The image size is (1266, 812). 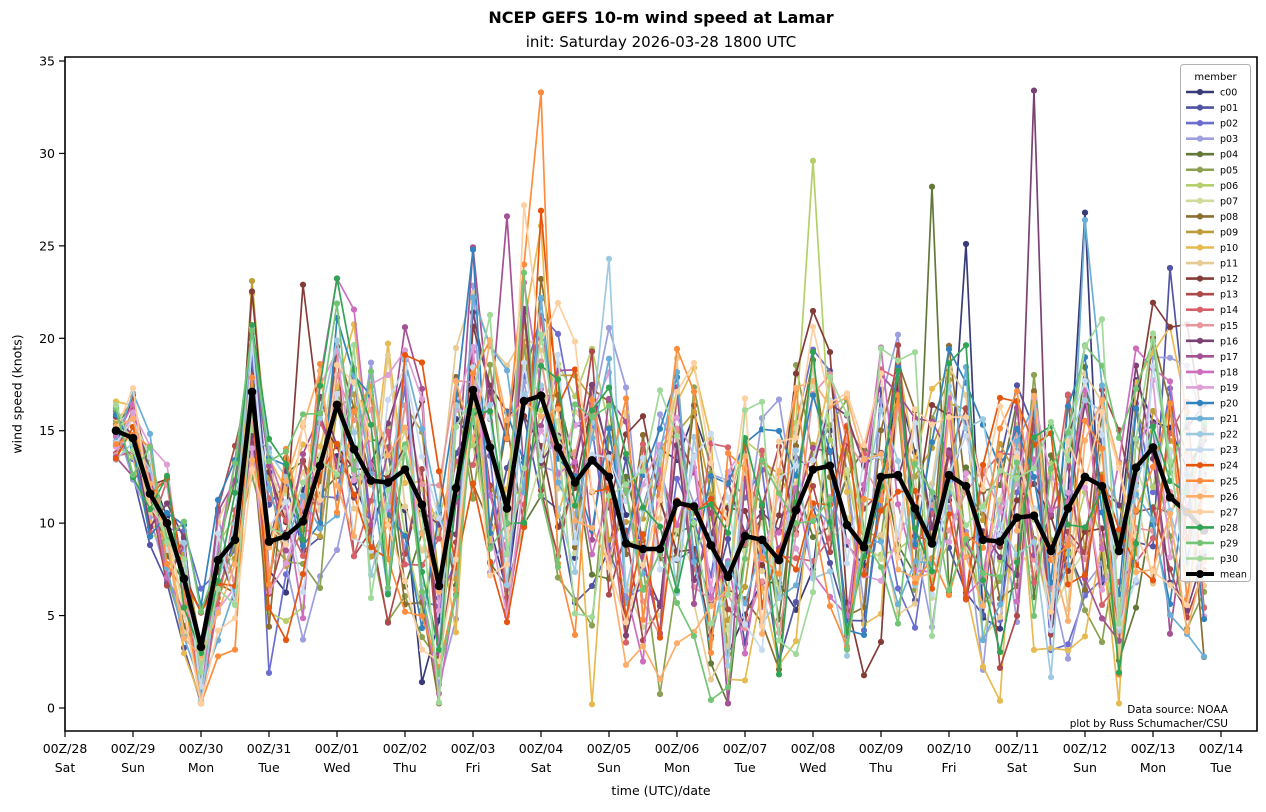 What do you see at coordinates (1212, 217) in the screenshot?
I see `legend-entry-p08: p08` at bounding box center [1212, 217].